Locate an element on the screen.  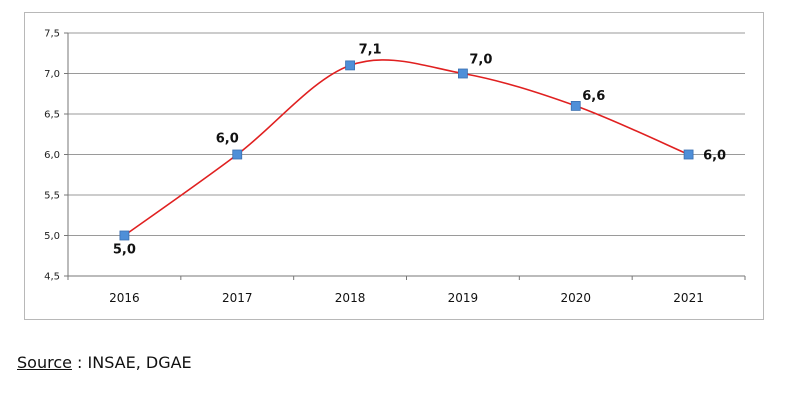
y-tick-label-4: 6,5 is located at coordinates (52, 115).